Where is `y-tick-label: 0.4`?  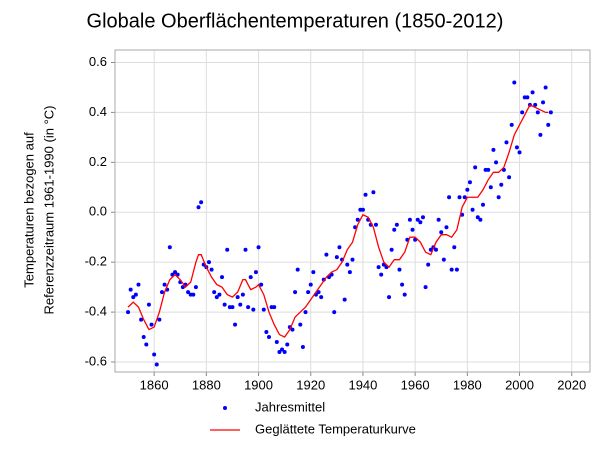
y-tick-label: 0.4 is located at coordinates (98, 111).